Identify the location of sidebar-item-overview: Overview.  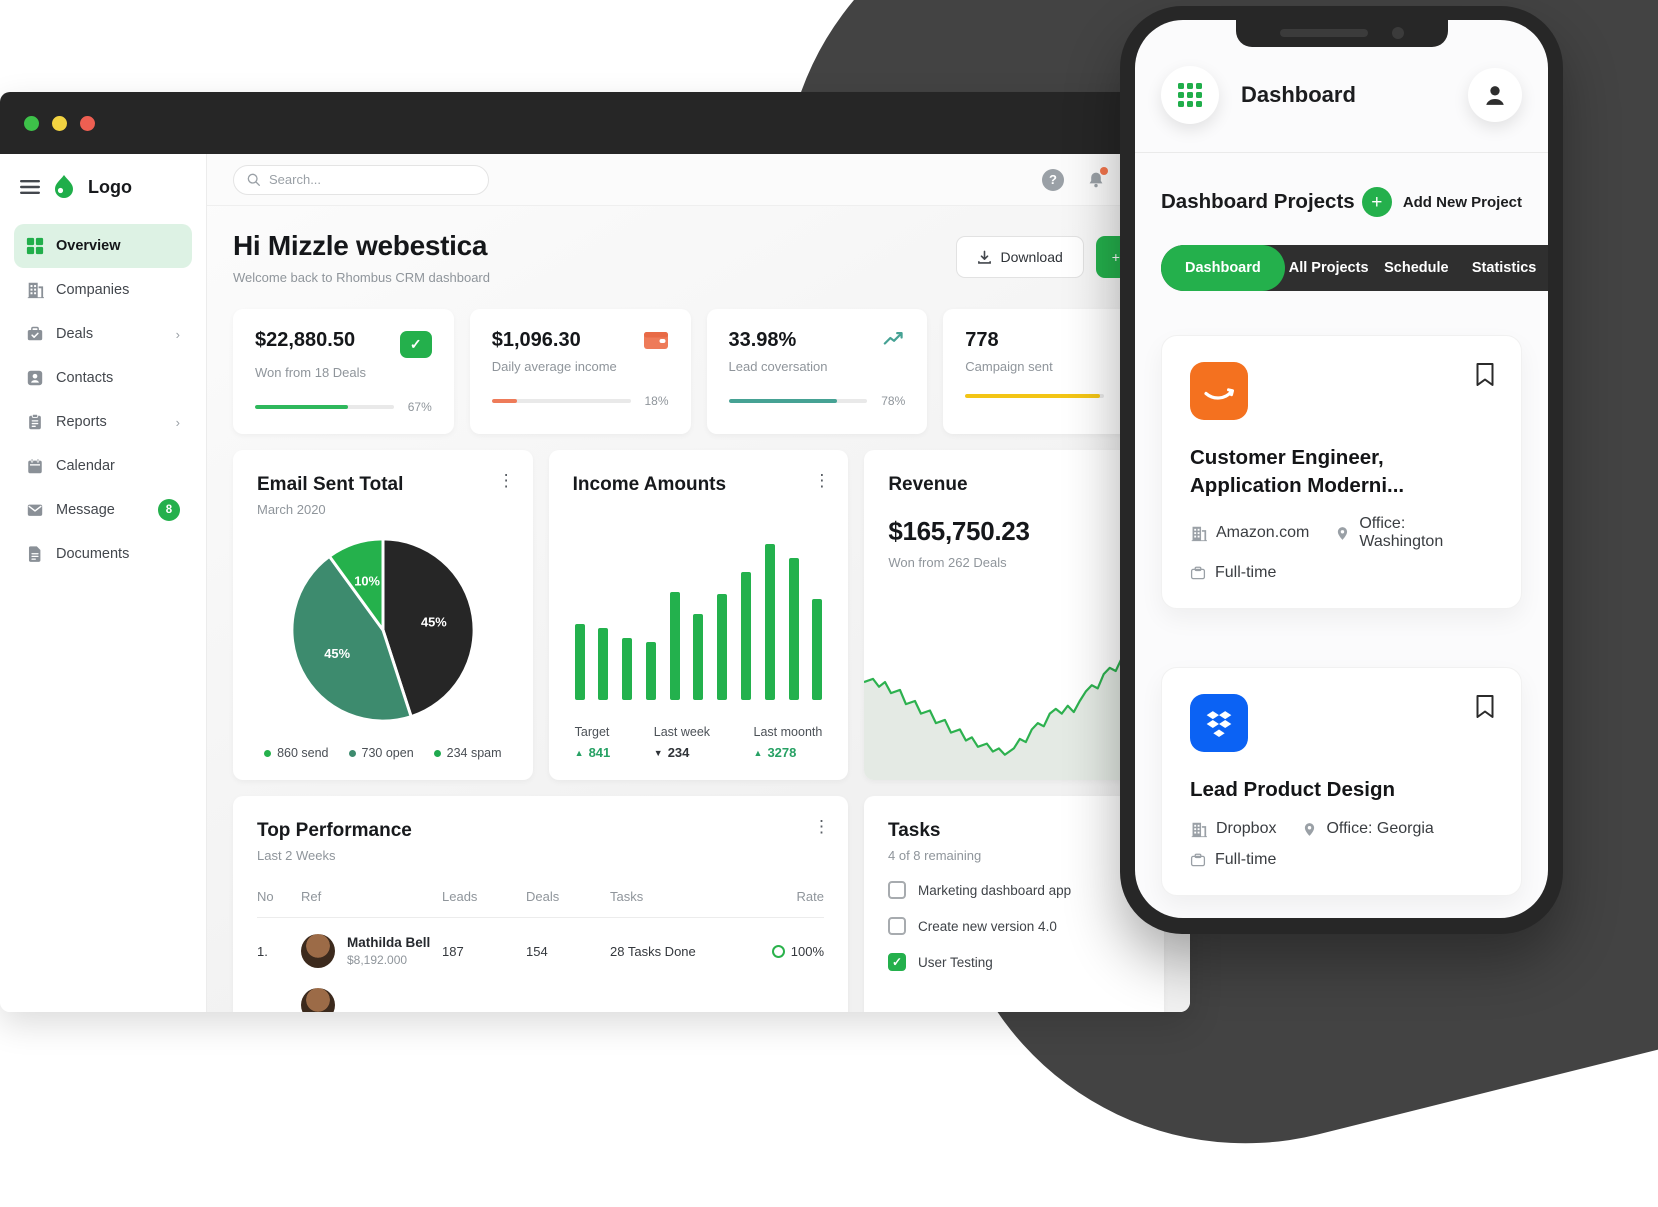
(103, 246).